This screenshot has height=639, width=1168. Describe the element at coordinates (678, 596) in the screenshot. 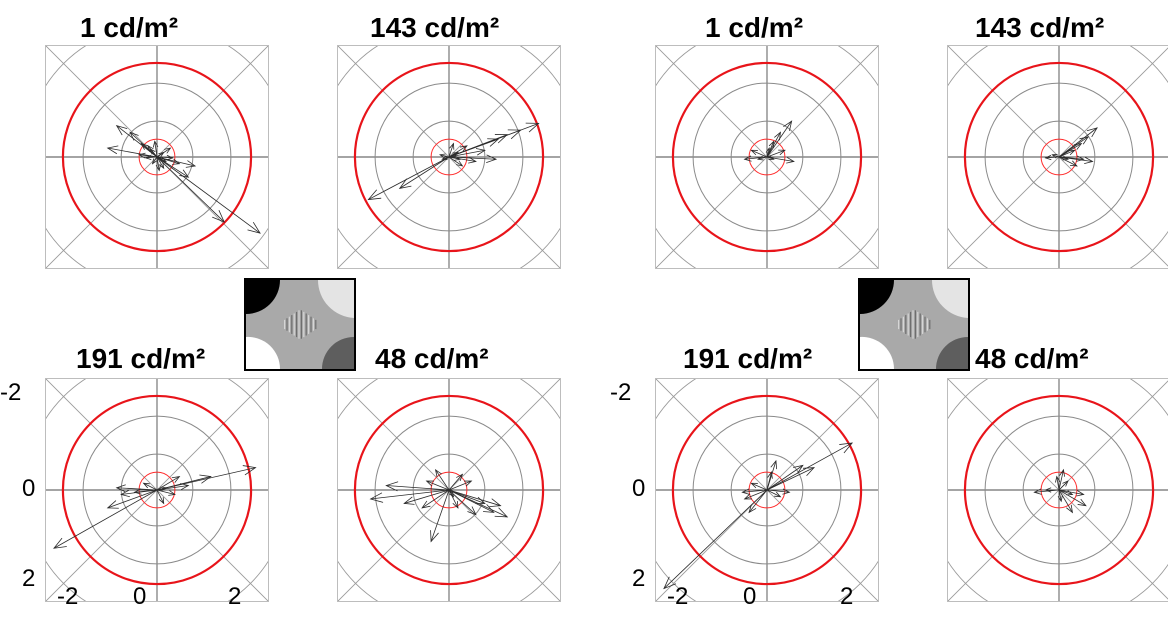

I see `x-tick-label: -2` at that location.